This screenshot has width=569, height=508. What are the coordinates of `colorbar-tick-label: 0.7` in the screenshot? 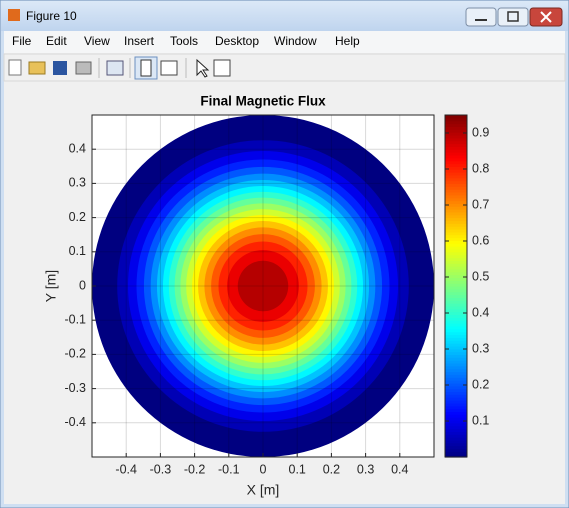 It's located at (480, 204).